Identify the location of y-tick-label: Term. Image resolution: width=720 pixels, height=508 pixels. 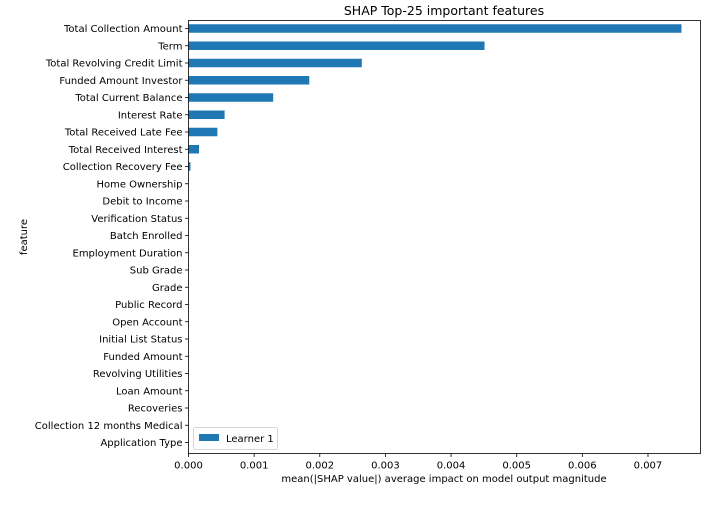
(169, 46).